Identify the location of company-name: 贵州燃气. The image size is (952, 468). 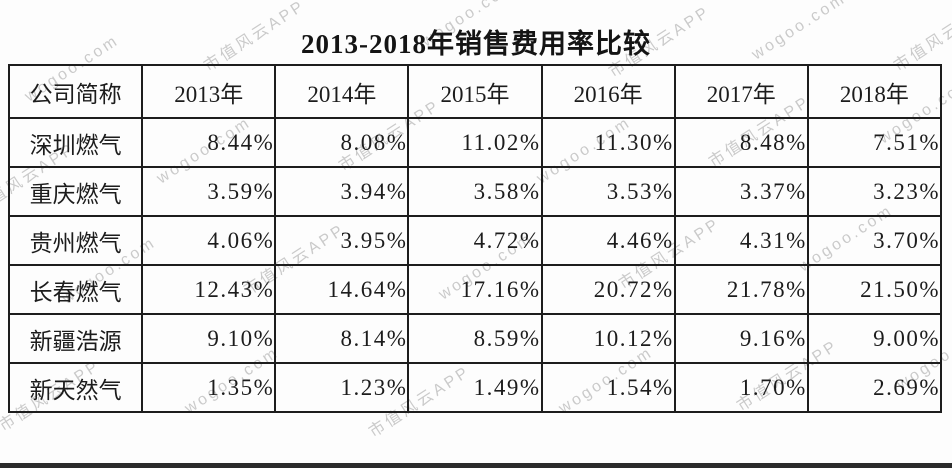
(75, 240).